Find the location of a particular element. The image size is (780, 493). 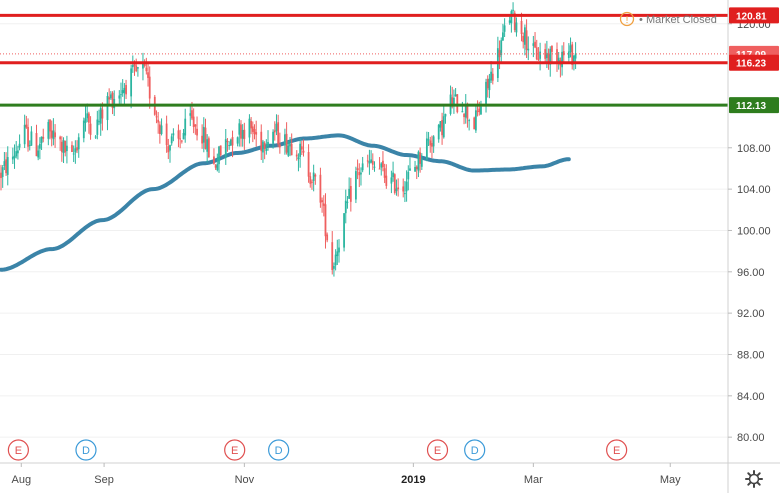

event-marker-label: D is located at coordinates (475, 451).